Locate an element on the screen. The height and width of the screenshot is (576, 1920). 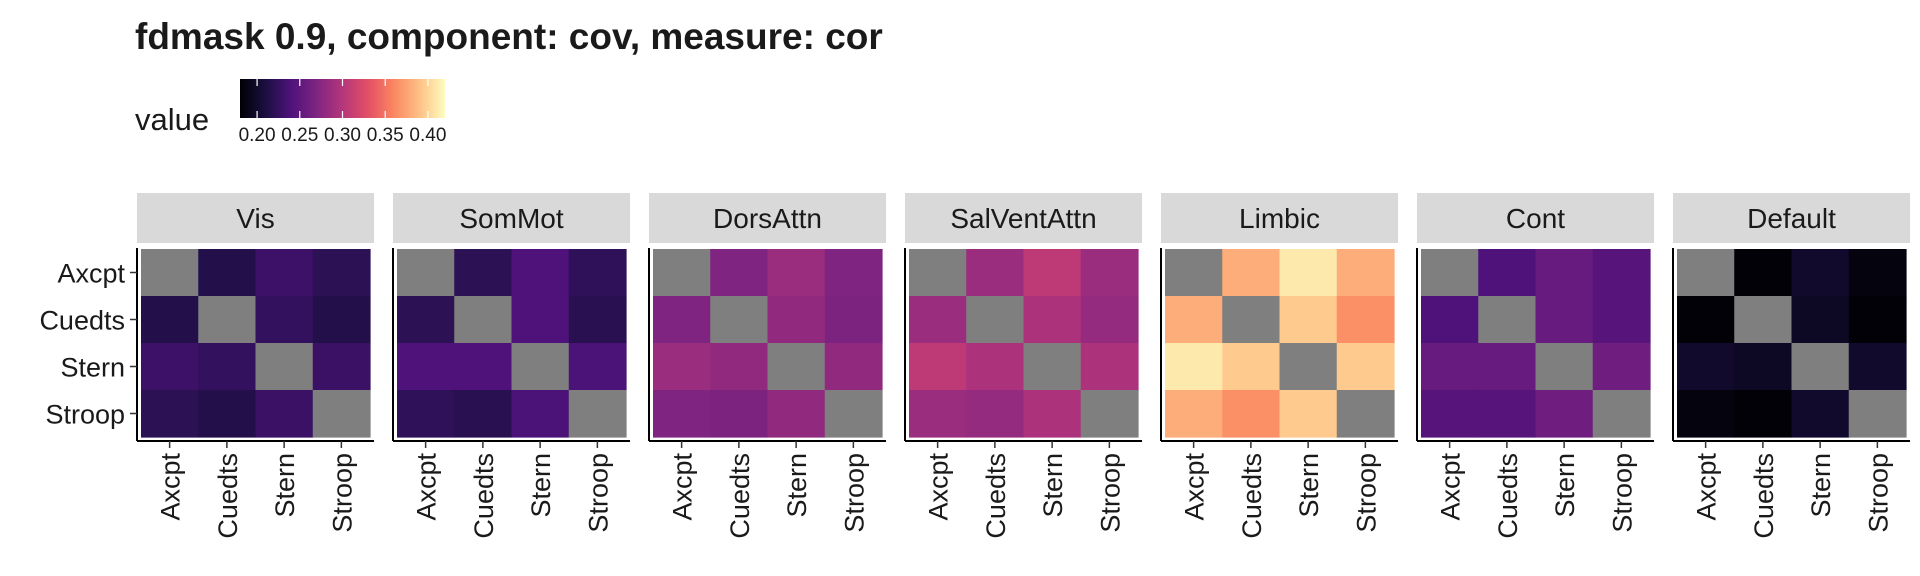
facet-strip-label: SalVentAttn is located at coordinates (1023, 218).